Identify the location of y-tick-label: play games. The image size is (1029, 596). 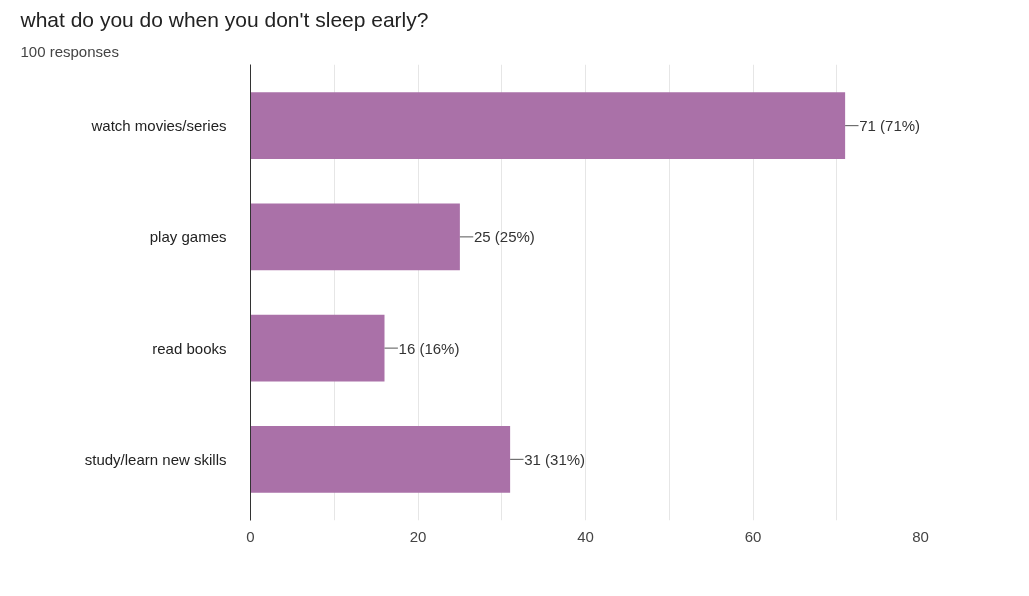
(188, 237).